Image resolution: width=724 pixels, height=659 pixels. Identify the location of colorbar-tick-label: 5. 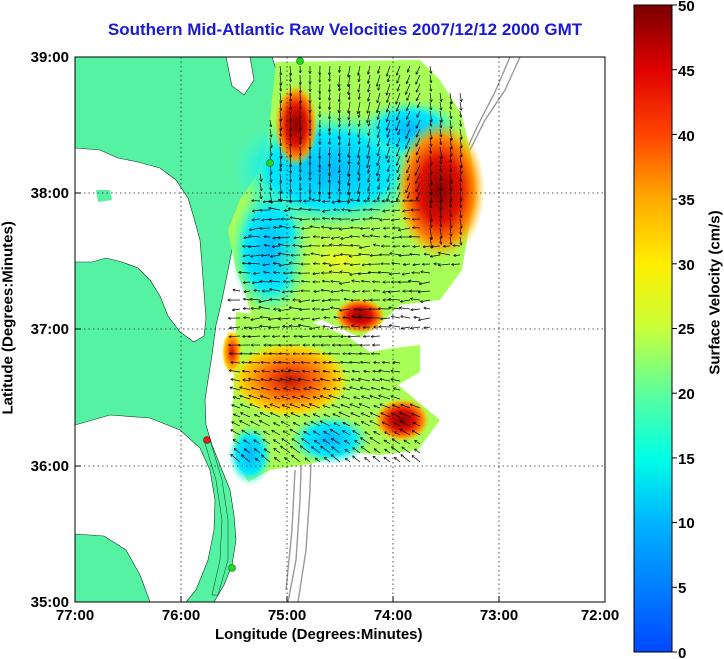
(682, 588).